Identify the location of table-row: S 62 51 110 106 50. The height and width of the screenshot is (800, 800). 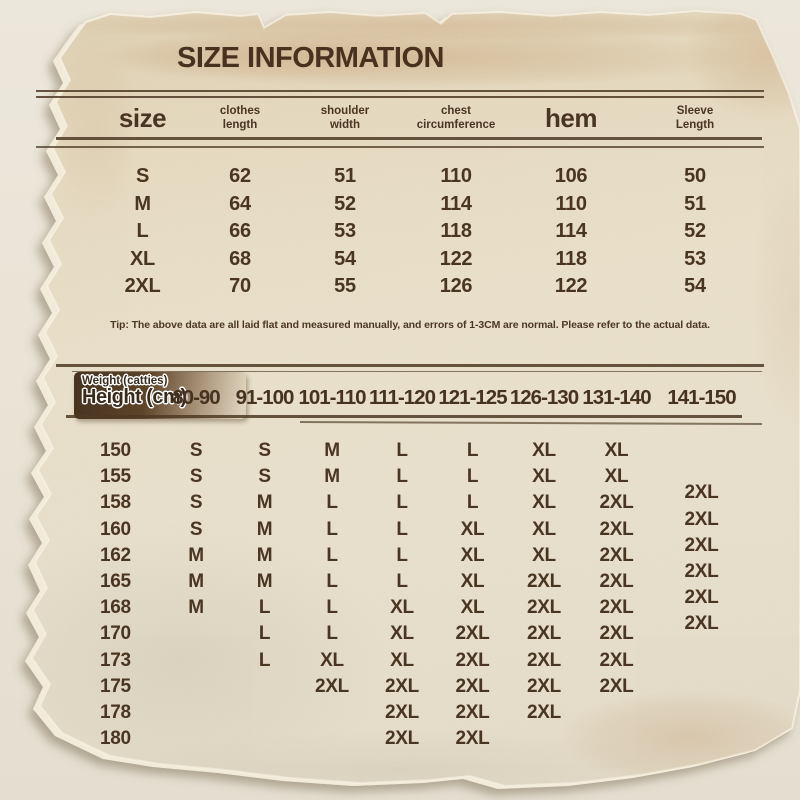
(410, 177).